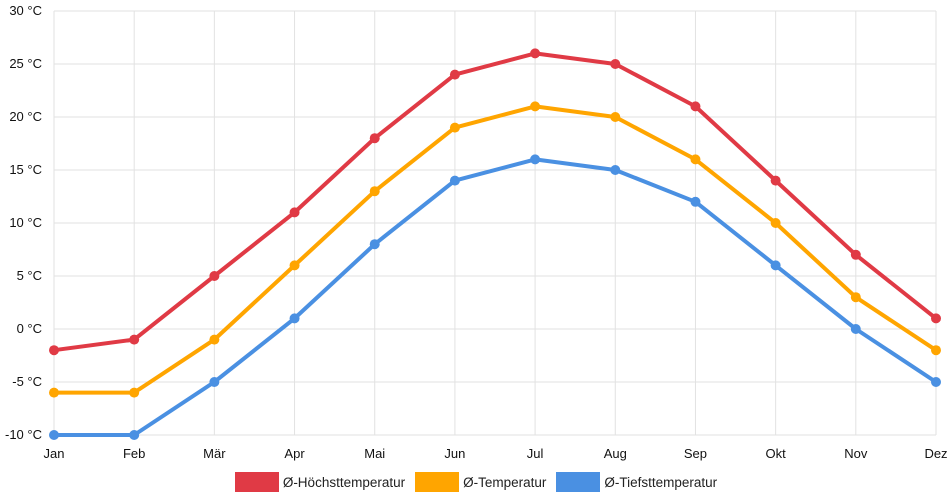 The height and width of the screenshot is (500, 952). What do you see at coordinates (29, 328) in the screenshot?
I see `y-tick-label: 0 °C` at bounding box center [29, 328].